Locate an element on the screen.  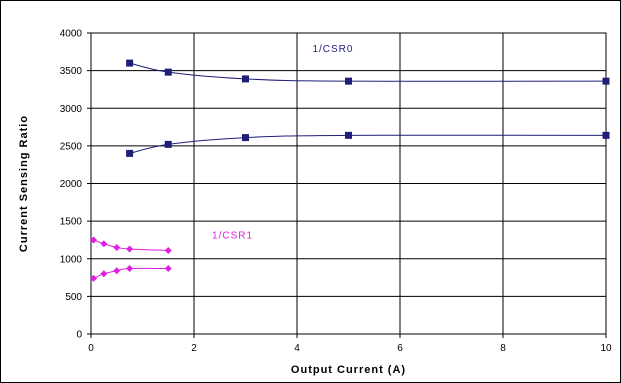
y-tick-label: 3000 is located at coordinates (71, 109).